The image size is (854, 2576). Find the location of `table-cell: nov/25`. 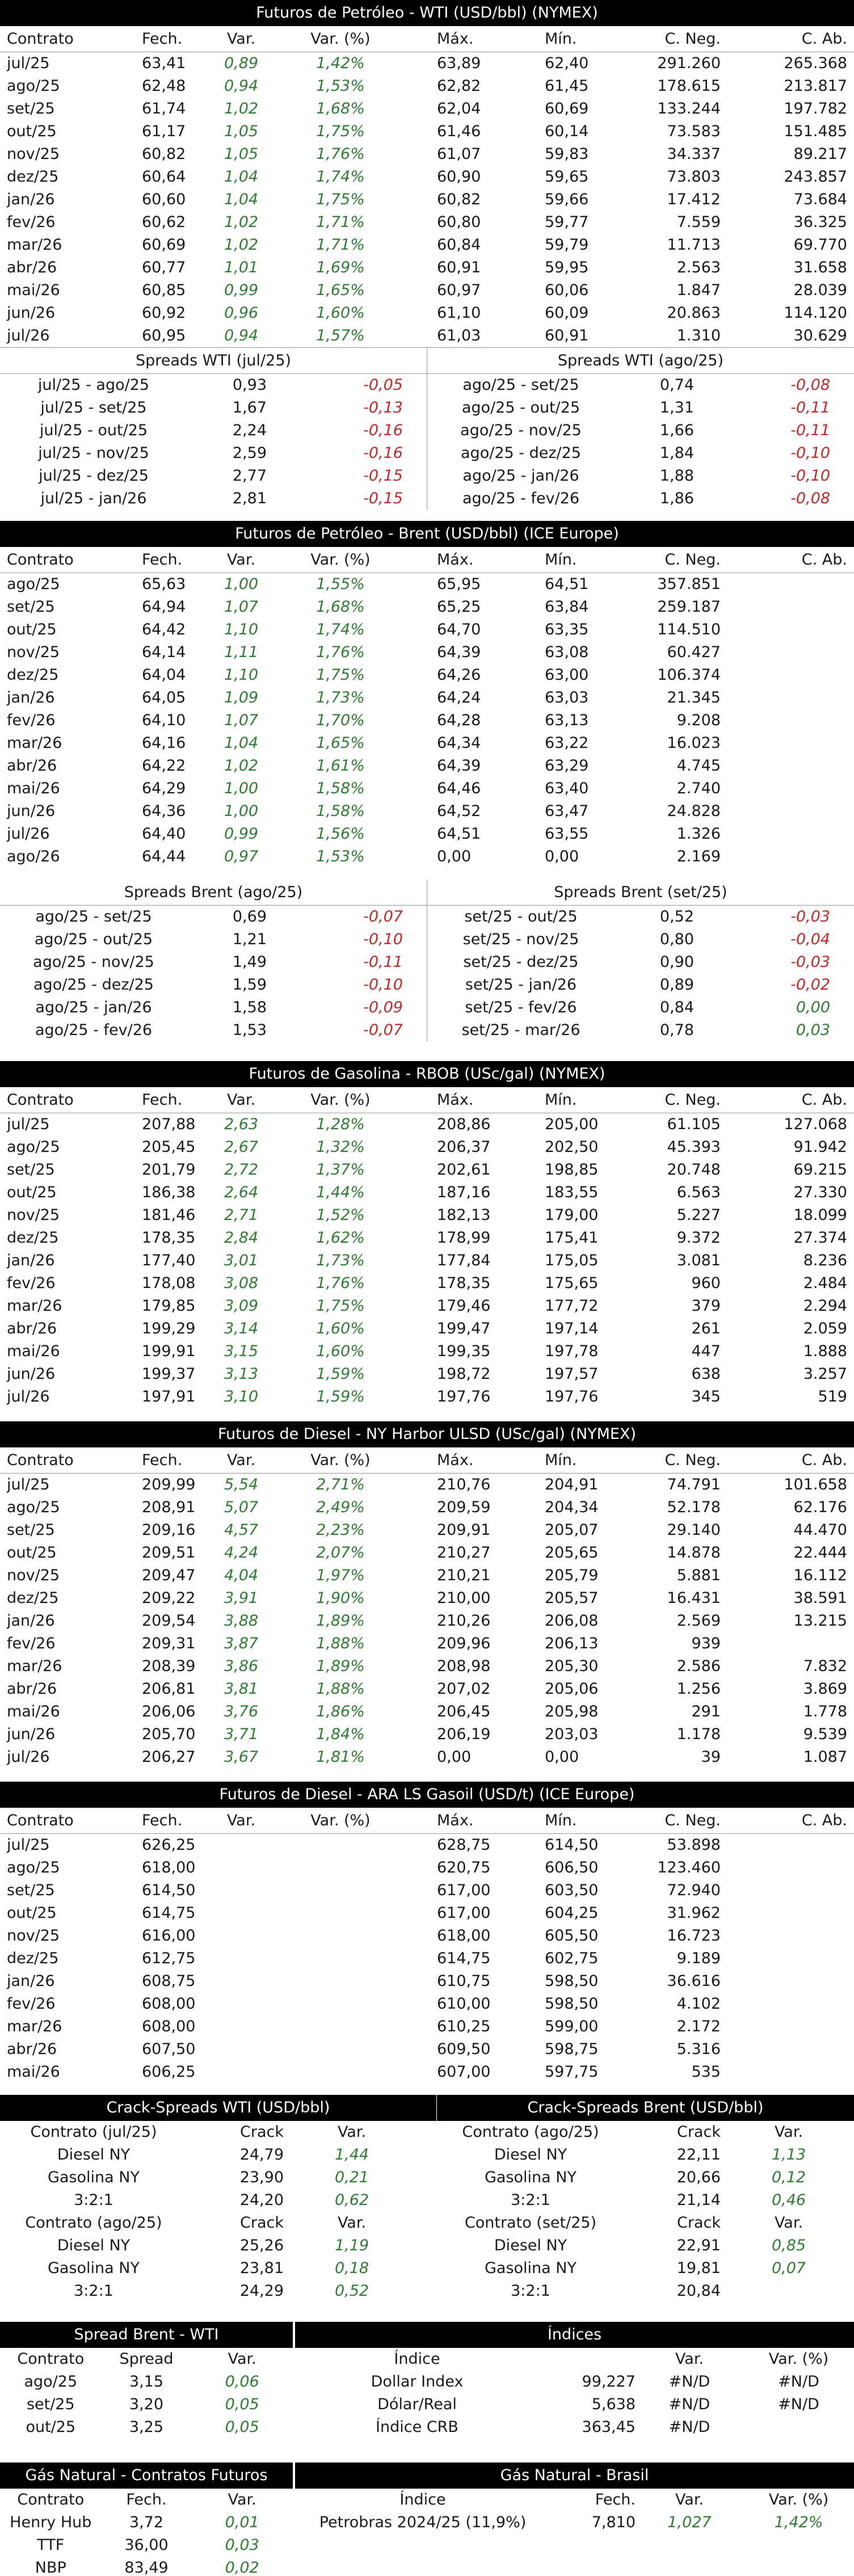

table-cell: nov/25 is located at coordinates (33, 1575).